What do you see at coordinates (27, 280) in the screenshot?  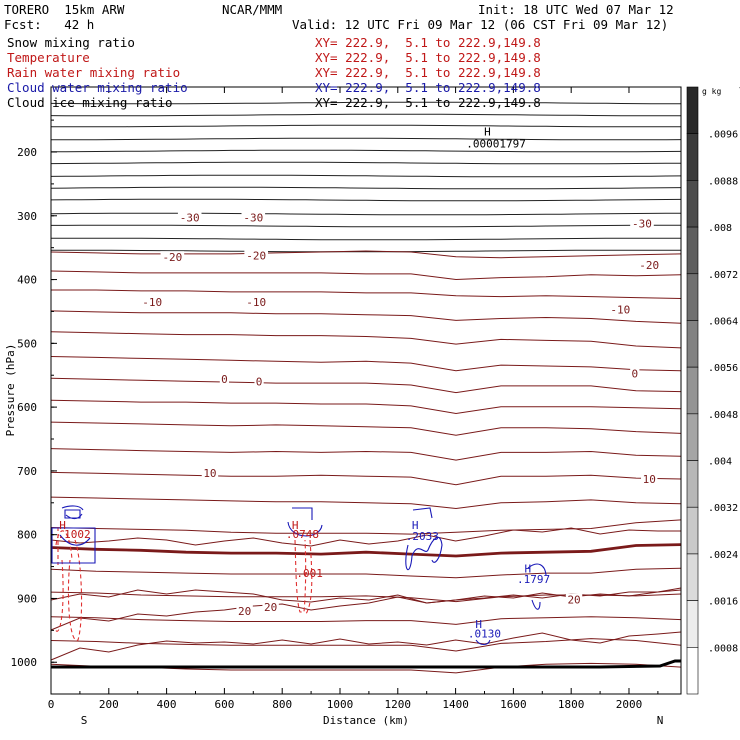 I see `y-tick-label: 400` at bounding box center [27, 280].